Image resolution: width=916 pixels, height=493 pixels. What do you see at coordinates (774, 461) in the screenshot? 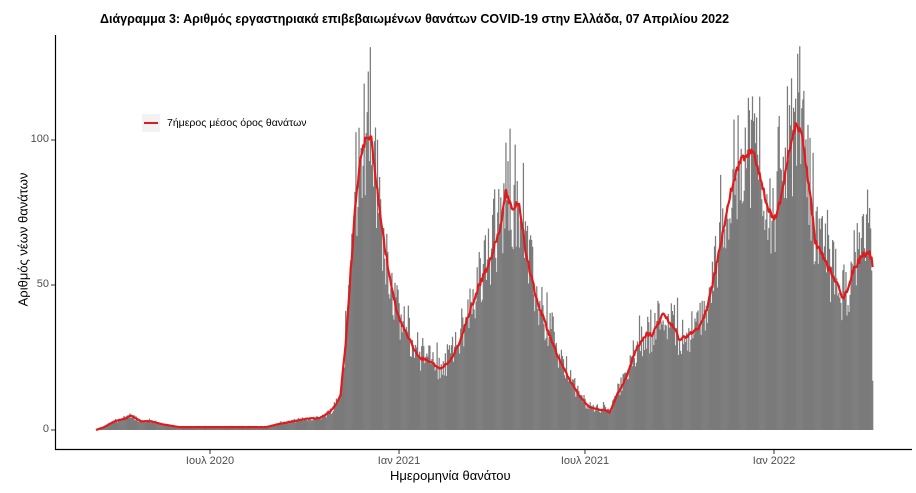
I see `x-tick-label: Ιαν 2022` at bounding box center [774, 461].